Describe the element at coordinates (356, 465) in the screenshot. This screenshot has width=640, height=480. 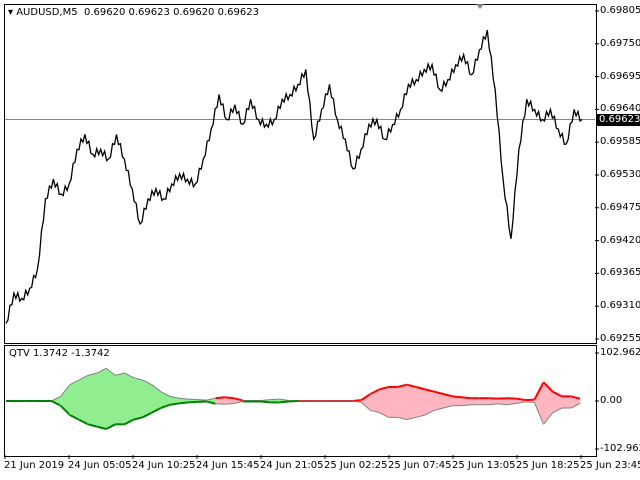
I see `time-label: 25 Jun 02:25` at that location.